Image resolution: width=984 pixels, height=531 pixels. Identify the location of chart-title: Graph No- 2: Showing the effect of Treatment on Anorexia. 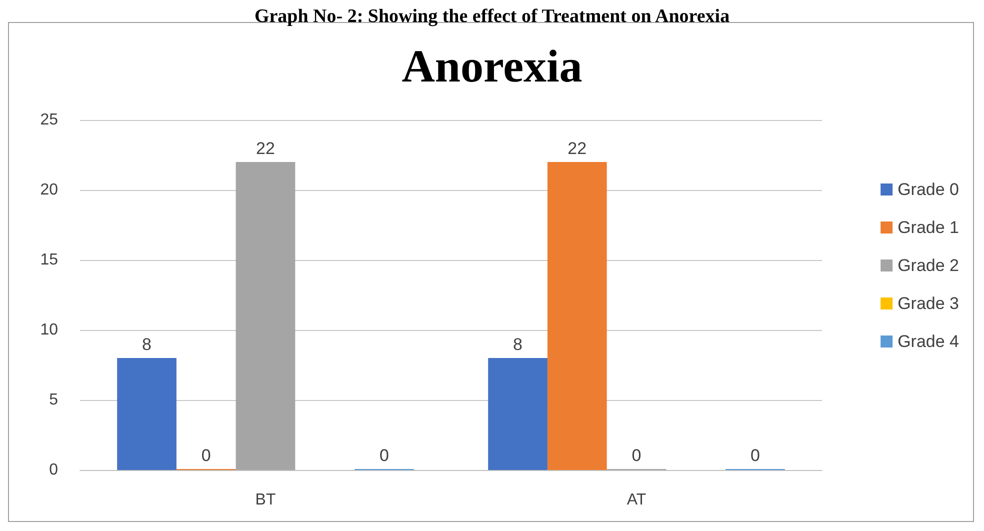
(492, 16).